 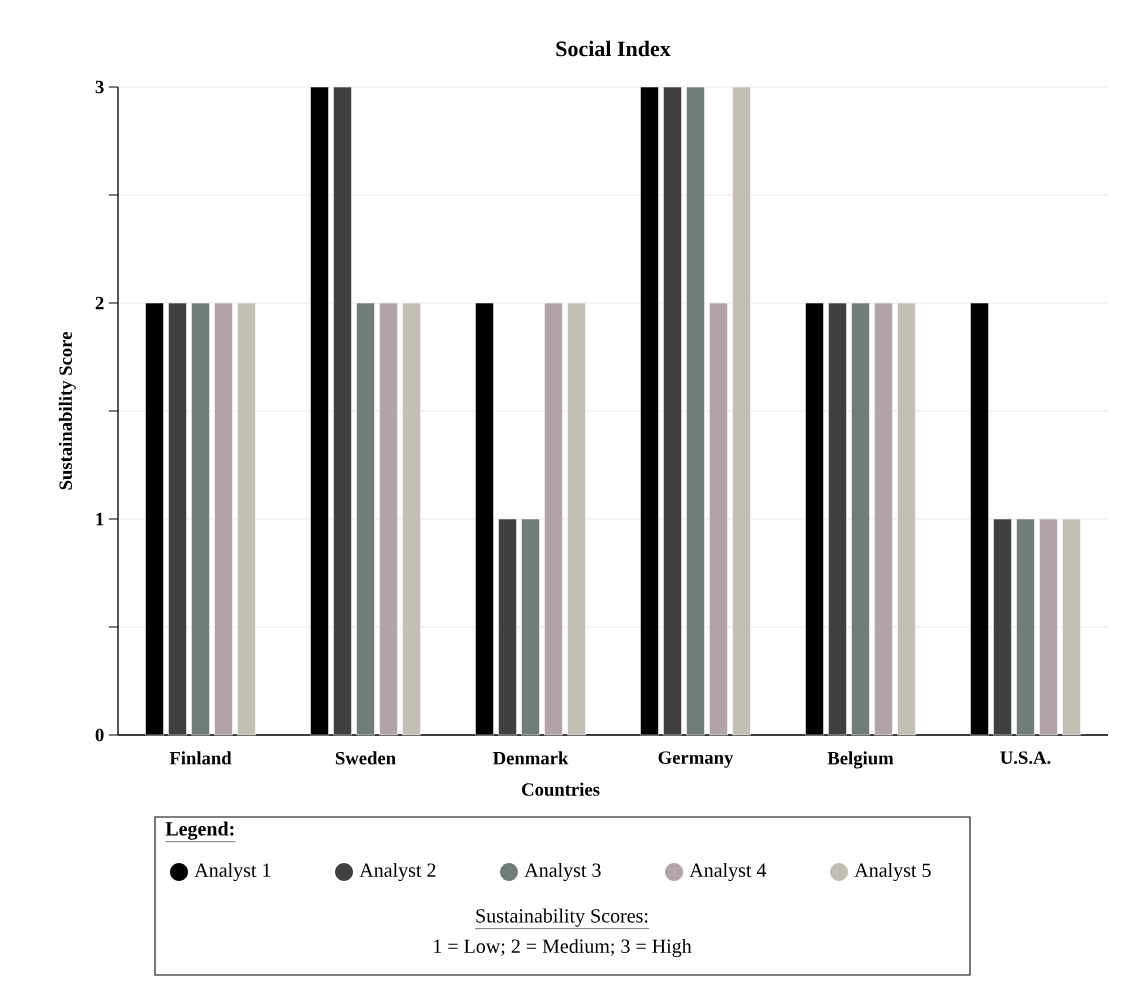 I want to click on y-tick-label: 2, so click(x=99, y=303).